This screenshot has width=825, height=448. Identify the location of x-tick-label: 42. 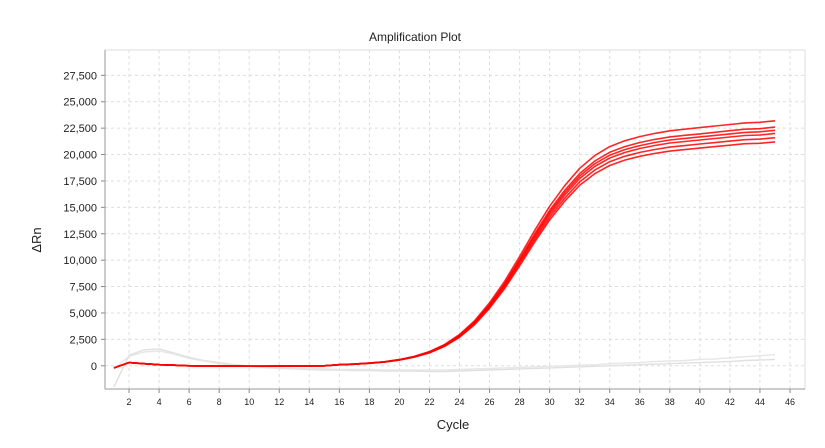
(730, 402).